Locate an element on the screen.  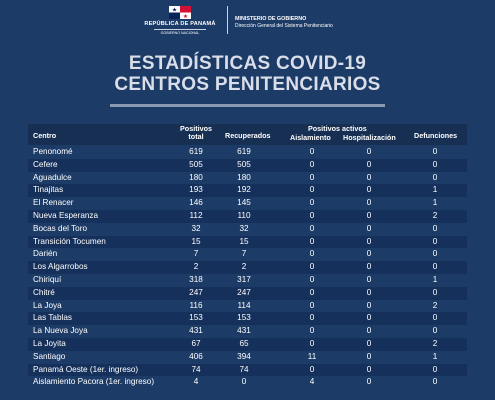
cell-centro: Los Algarrobos is located at coordinates (60, 267).